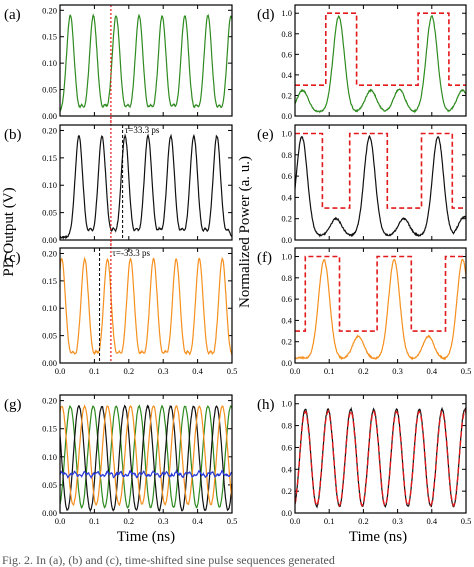 The height and width of the screenshot is (567, 474). What do you see at coordinates (131, 253) in the screenshot?
I see `annotation-text: τ=-33.3 ps` at bounding box center [131, 253].